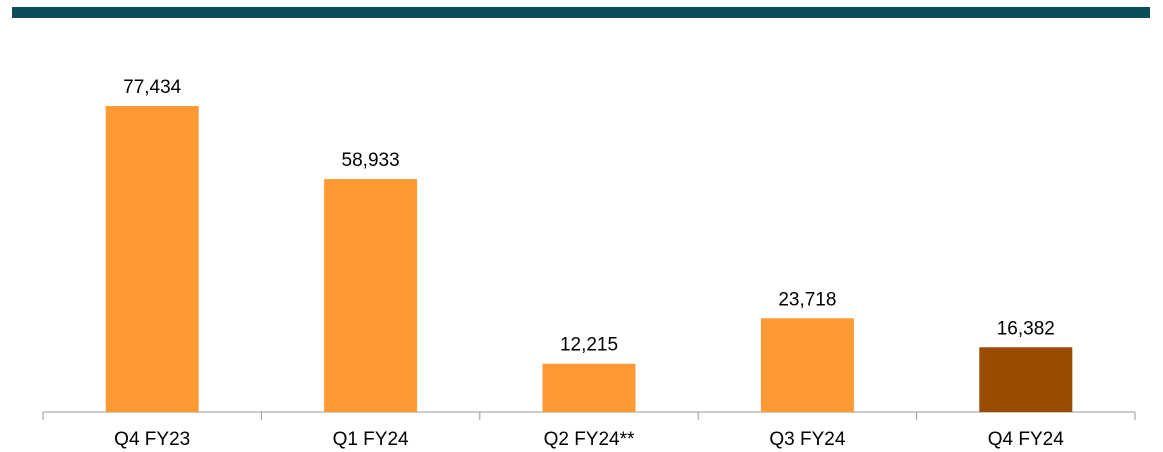  What do you see at coordinates (807, 439) in the screenshot?
I see `x-tick-label: Q3 FY24` at bounding box center [807, 439].